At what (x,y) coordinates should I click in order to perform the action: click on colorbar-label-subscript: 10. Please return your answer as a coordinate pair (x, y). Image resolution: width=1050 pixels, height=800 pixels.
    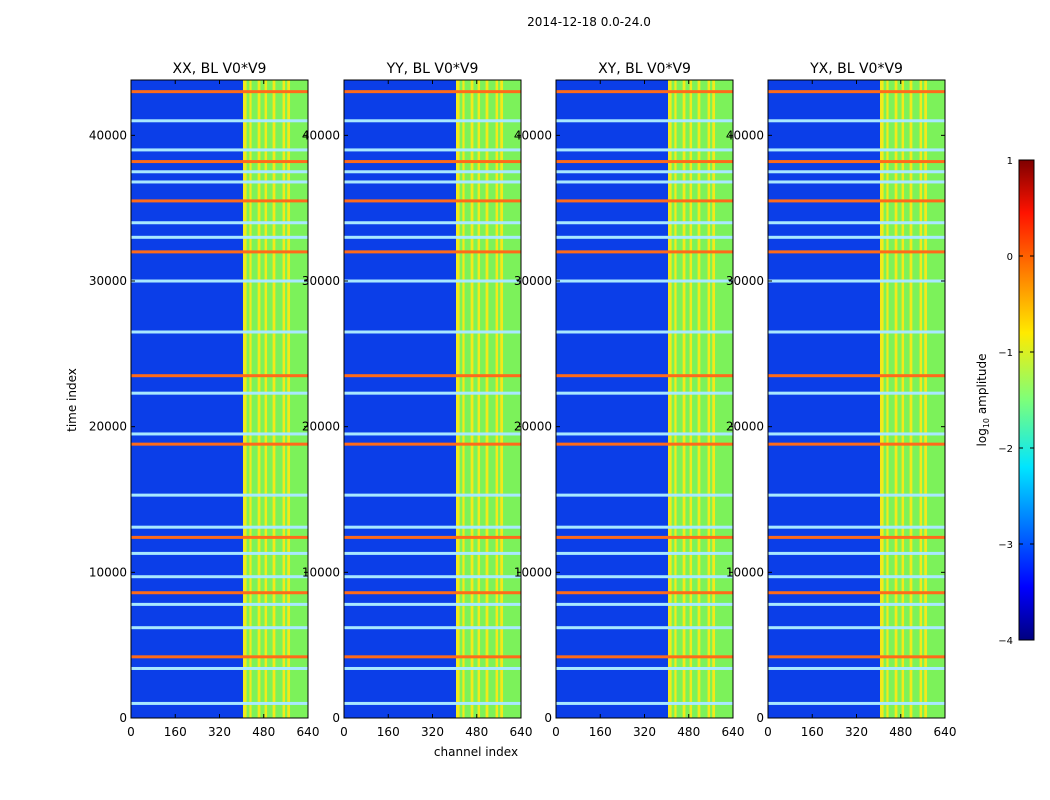
    Looking at the image, I should click on (986, 423).